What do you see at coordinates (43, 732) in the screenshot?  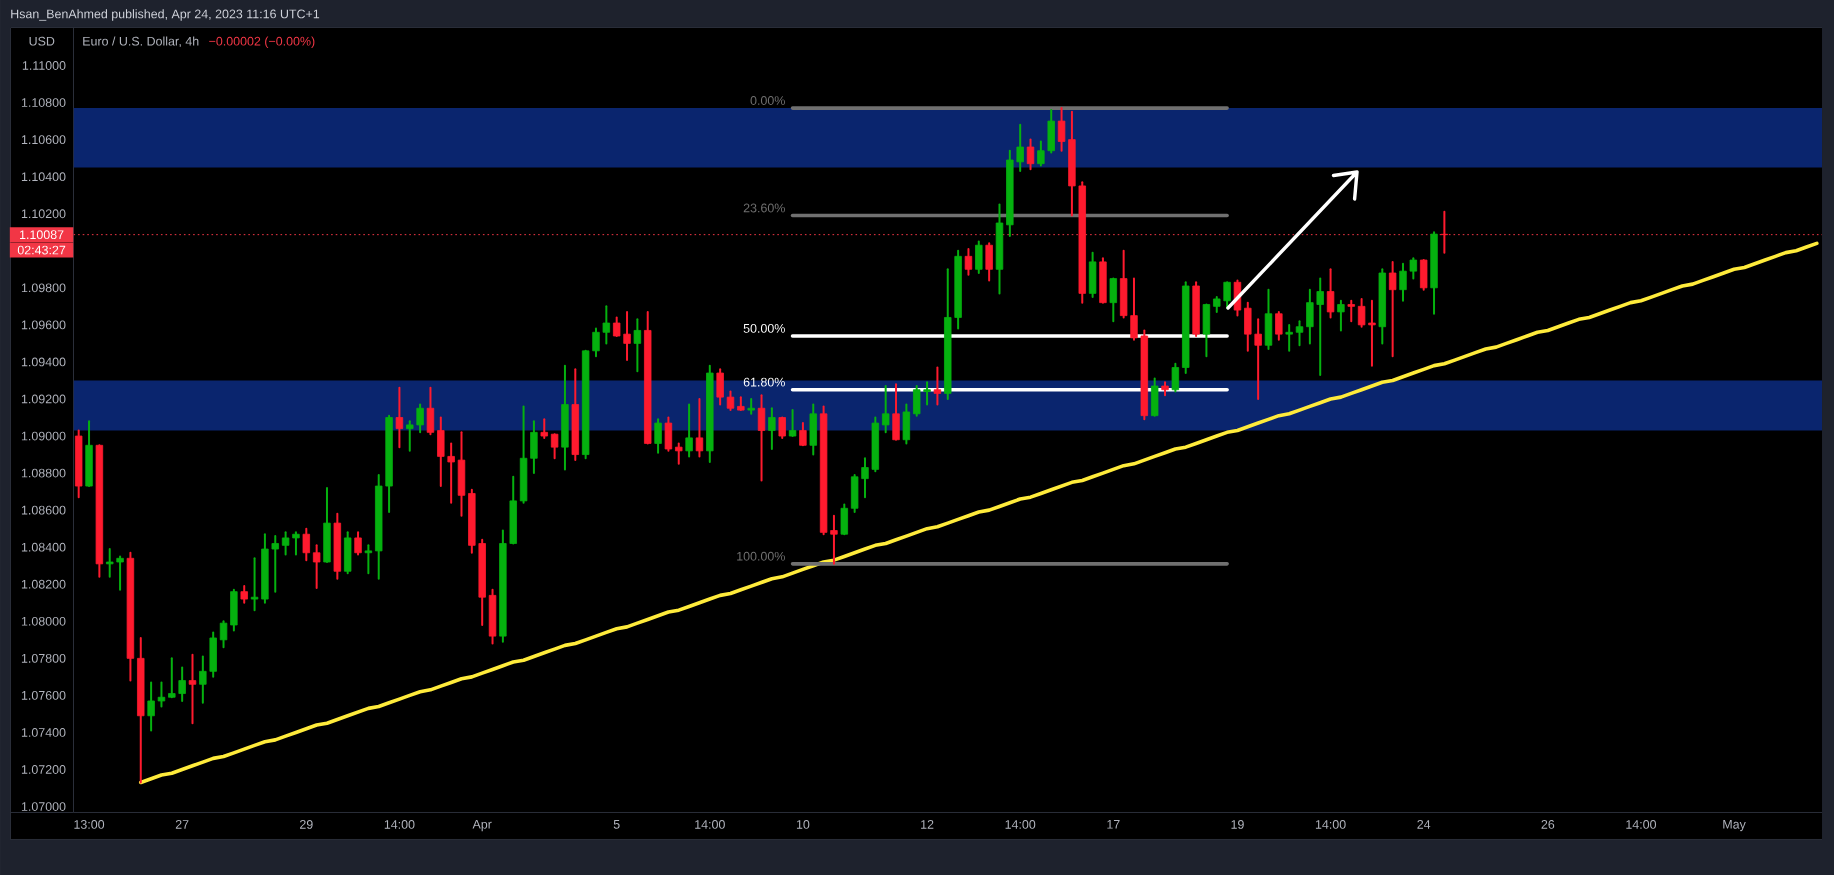 I see `y-tick-label: 1.07400` at bounding box center [43, 732].